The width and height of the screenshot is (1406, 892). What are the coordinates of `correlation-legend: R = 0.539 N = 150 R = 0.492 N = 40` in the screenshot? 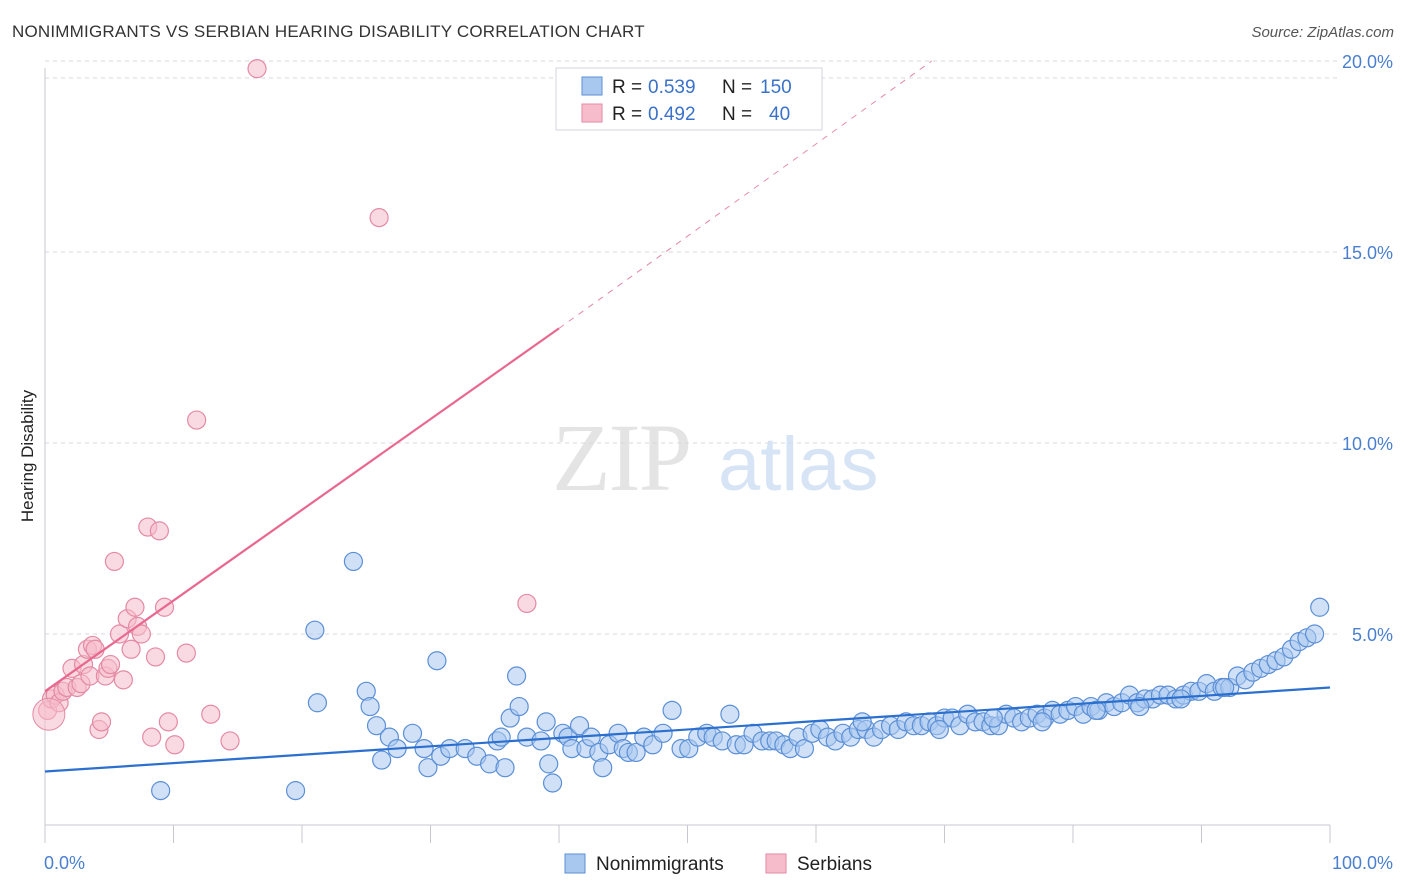 It's located at (689, 99).